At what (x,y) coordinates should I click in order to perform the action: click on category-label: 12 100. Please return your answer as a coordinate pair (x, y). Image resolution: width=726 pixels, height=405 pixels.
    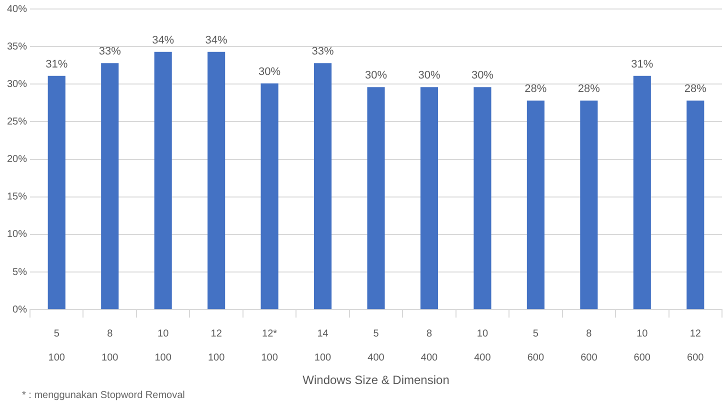
    Looking at the image, I should click on (216, 346).